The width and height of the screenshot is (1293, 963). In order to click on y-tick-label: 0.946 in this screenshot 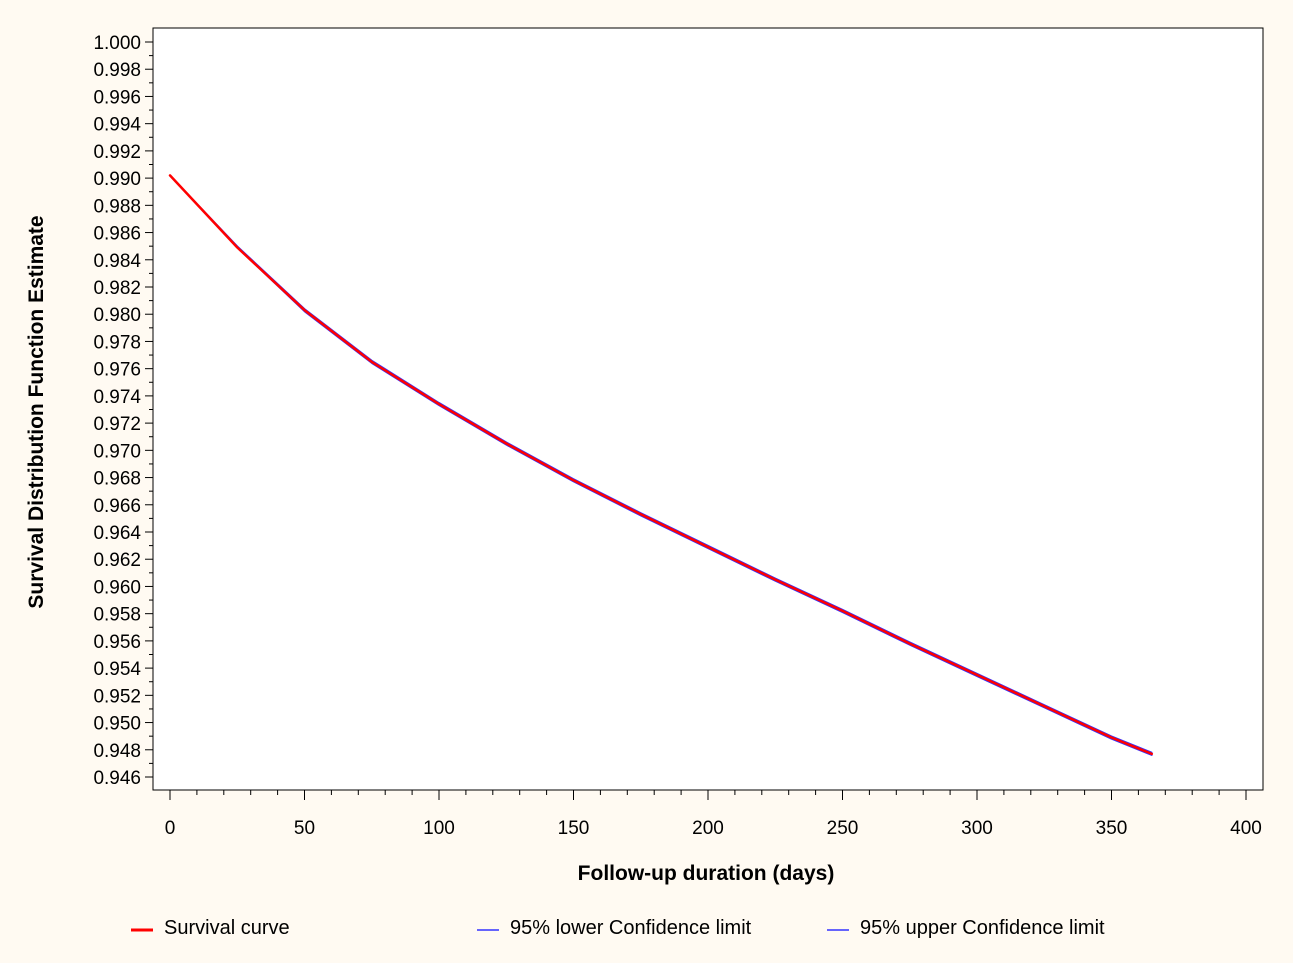, I will do `click(117, 778)`.